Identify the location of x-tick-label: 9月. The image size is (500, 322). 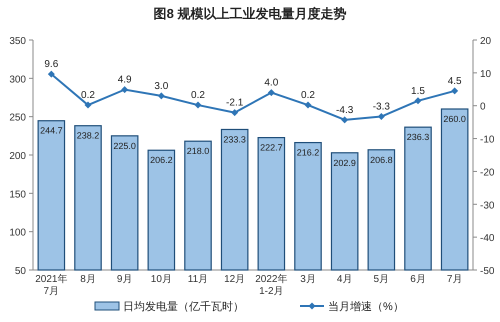
(124, 279).